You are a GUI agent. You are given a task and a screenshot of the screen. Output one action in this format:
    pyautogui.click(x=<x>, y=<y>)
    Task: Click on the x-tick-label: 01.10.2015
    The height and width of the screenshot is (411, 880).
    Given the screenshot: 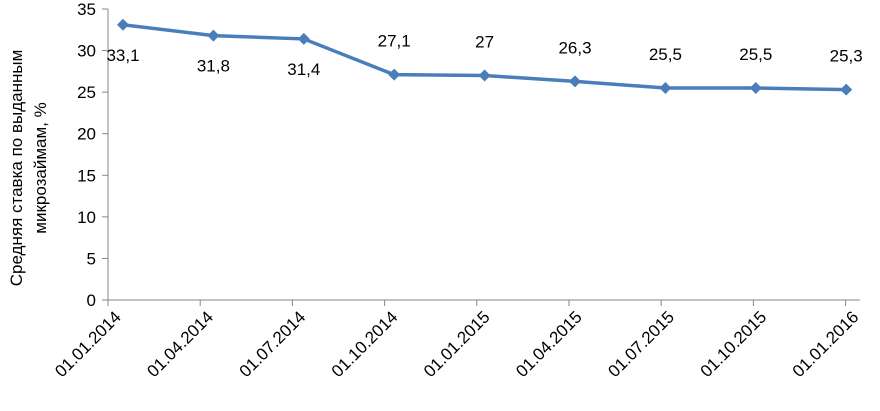 What is the action you would take?
    pyautogui.click(x=734, y=344)
    